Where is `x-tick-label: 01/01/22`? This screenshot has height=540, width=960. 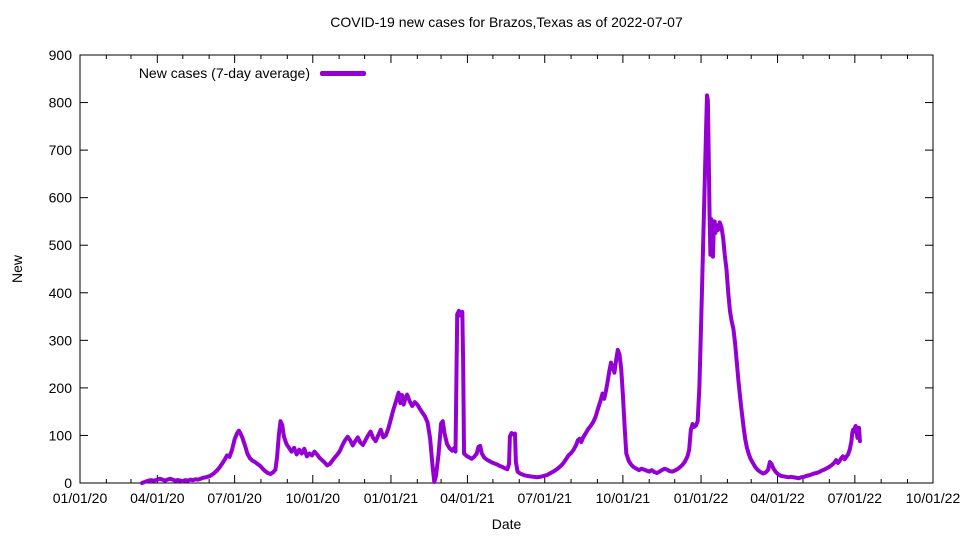
x-tick-label: 01/01/22 is located at coordinates (701, 498).